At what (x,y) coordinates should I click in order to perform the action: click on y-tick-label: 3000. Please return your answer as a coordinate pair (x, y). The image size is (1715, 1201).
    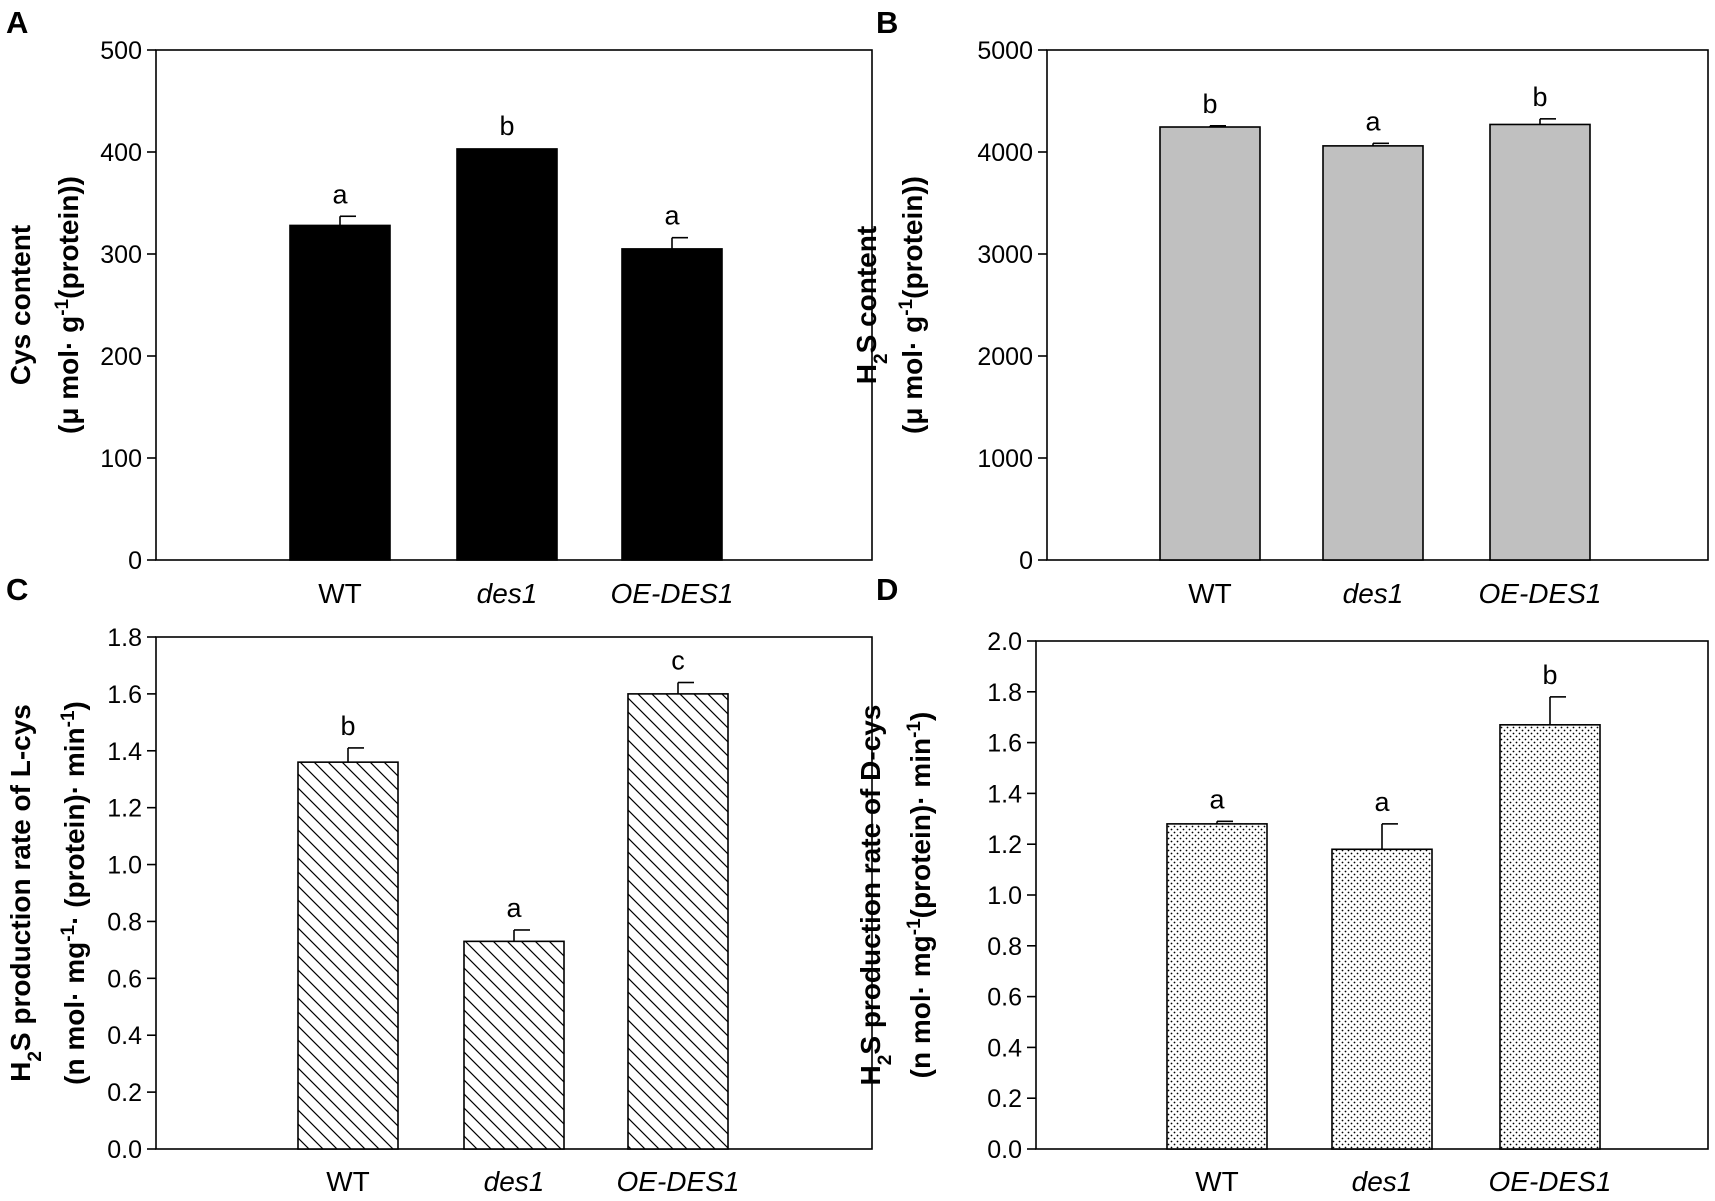
    Looking at the image, I should click on (1005, 255).